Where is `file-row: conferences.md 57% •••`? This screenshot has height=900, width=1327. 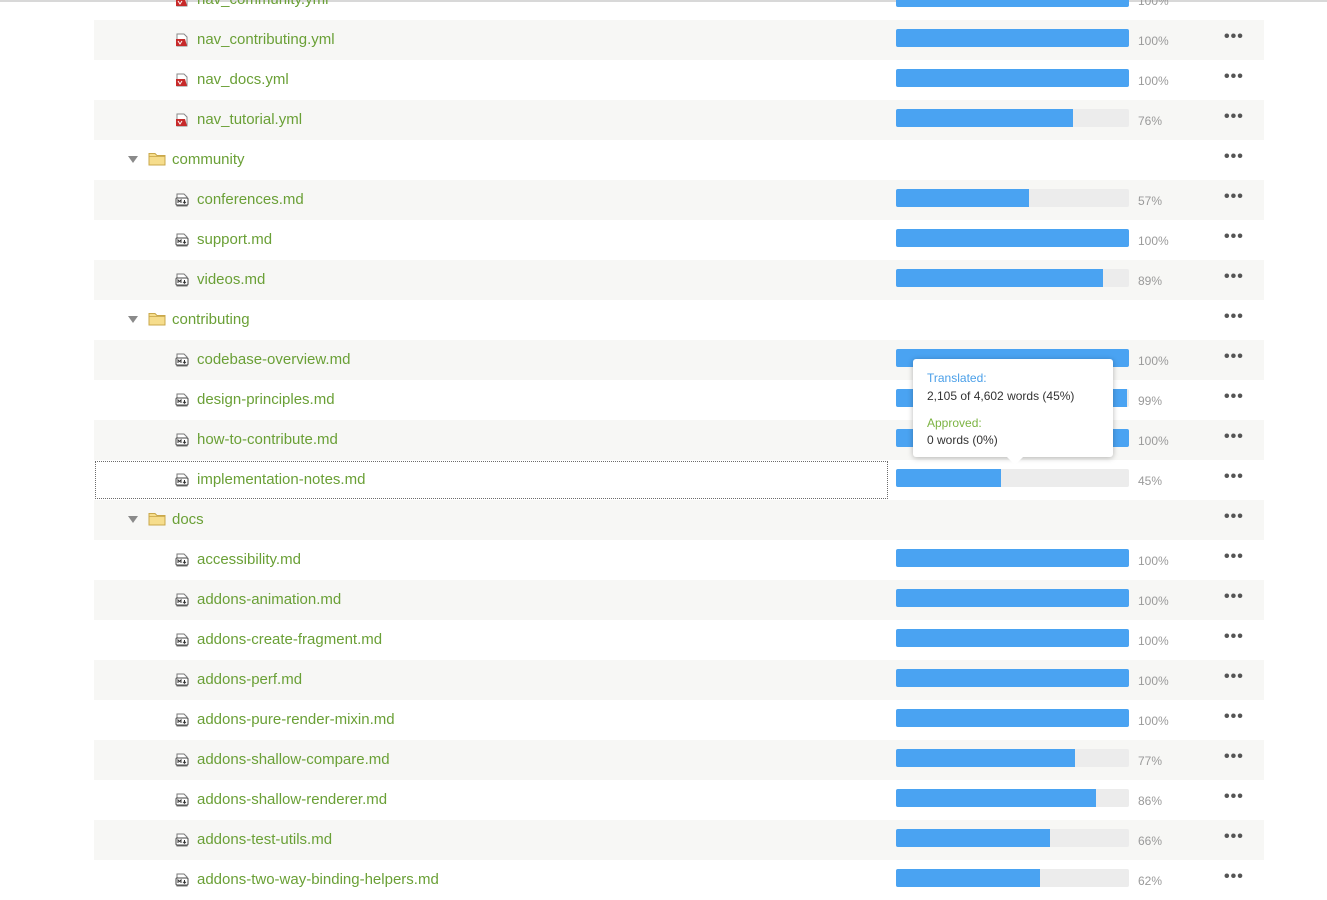
file-row: conferences.md 57% ••• is located at coordinates (679, 200).